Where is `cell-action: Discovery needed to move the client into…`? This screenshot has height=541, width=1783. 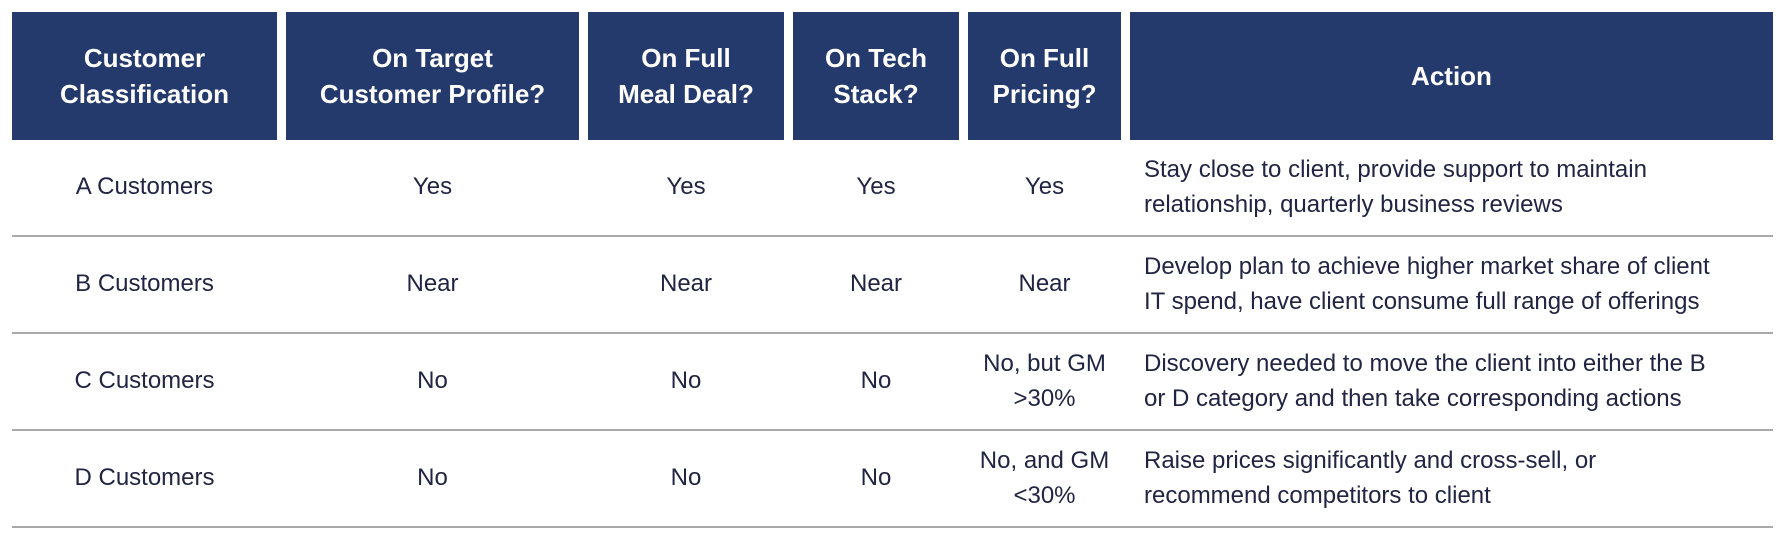
cell-action: Discovery needed to move the client into… is located at coordinates (1425, 380).